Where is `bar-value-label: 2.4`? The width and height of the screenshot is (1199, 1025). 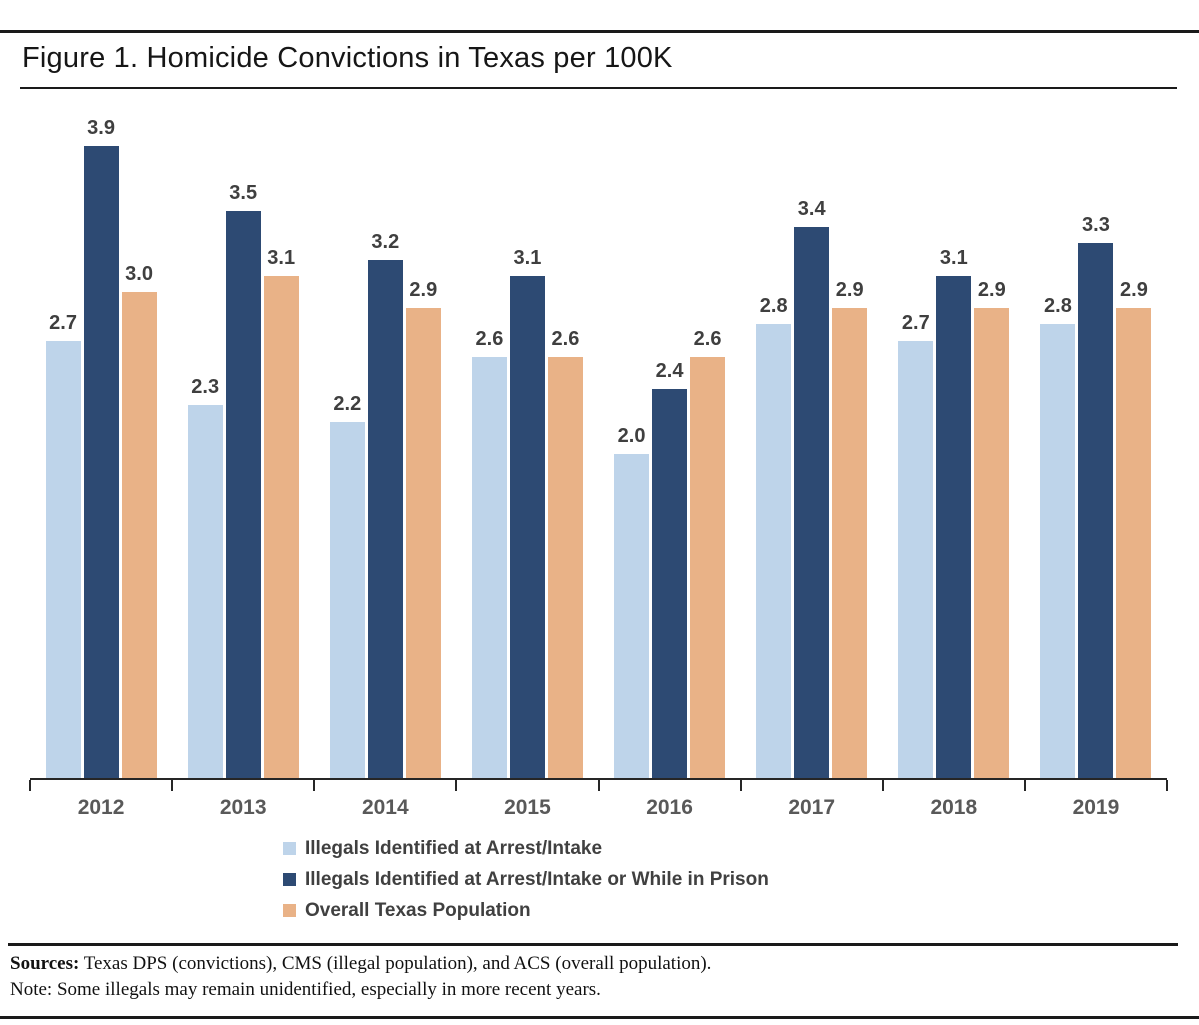
bar-value-label: 2.4 is located at coordinates (669, 371).